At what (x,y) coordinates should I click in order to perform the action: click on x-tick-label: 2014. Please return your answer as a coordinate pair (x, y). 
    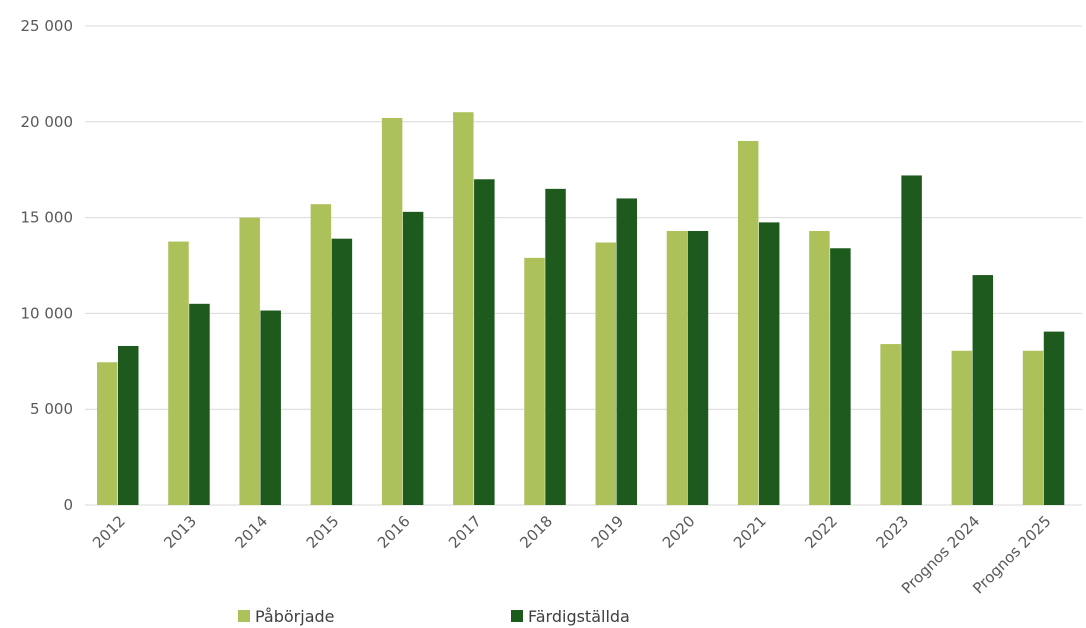
    Looking at the image, I should click on (252, 532).